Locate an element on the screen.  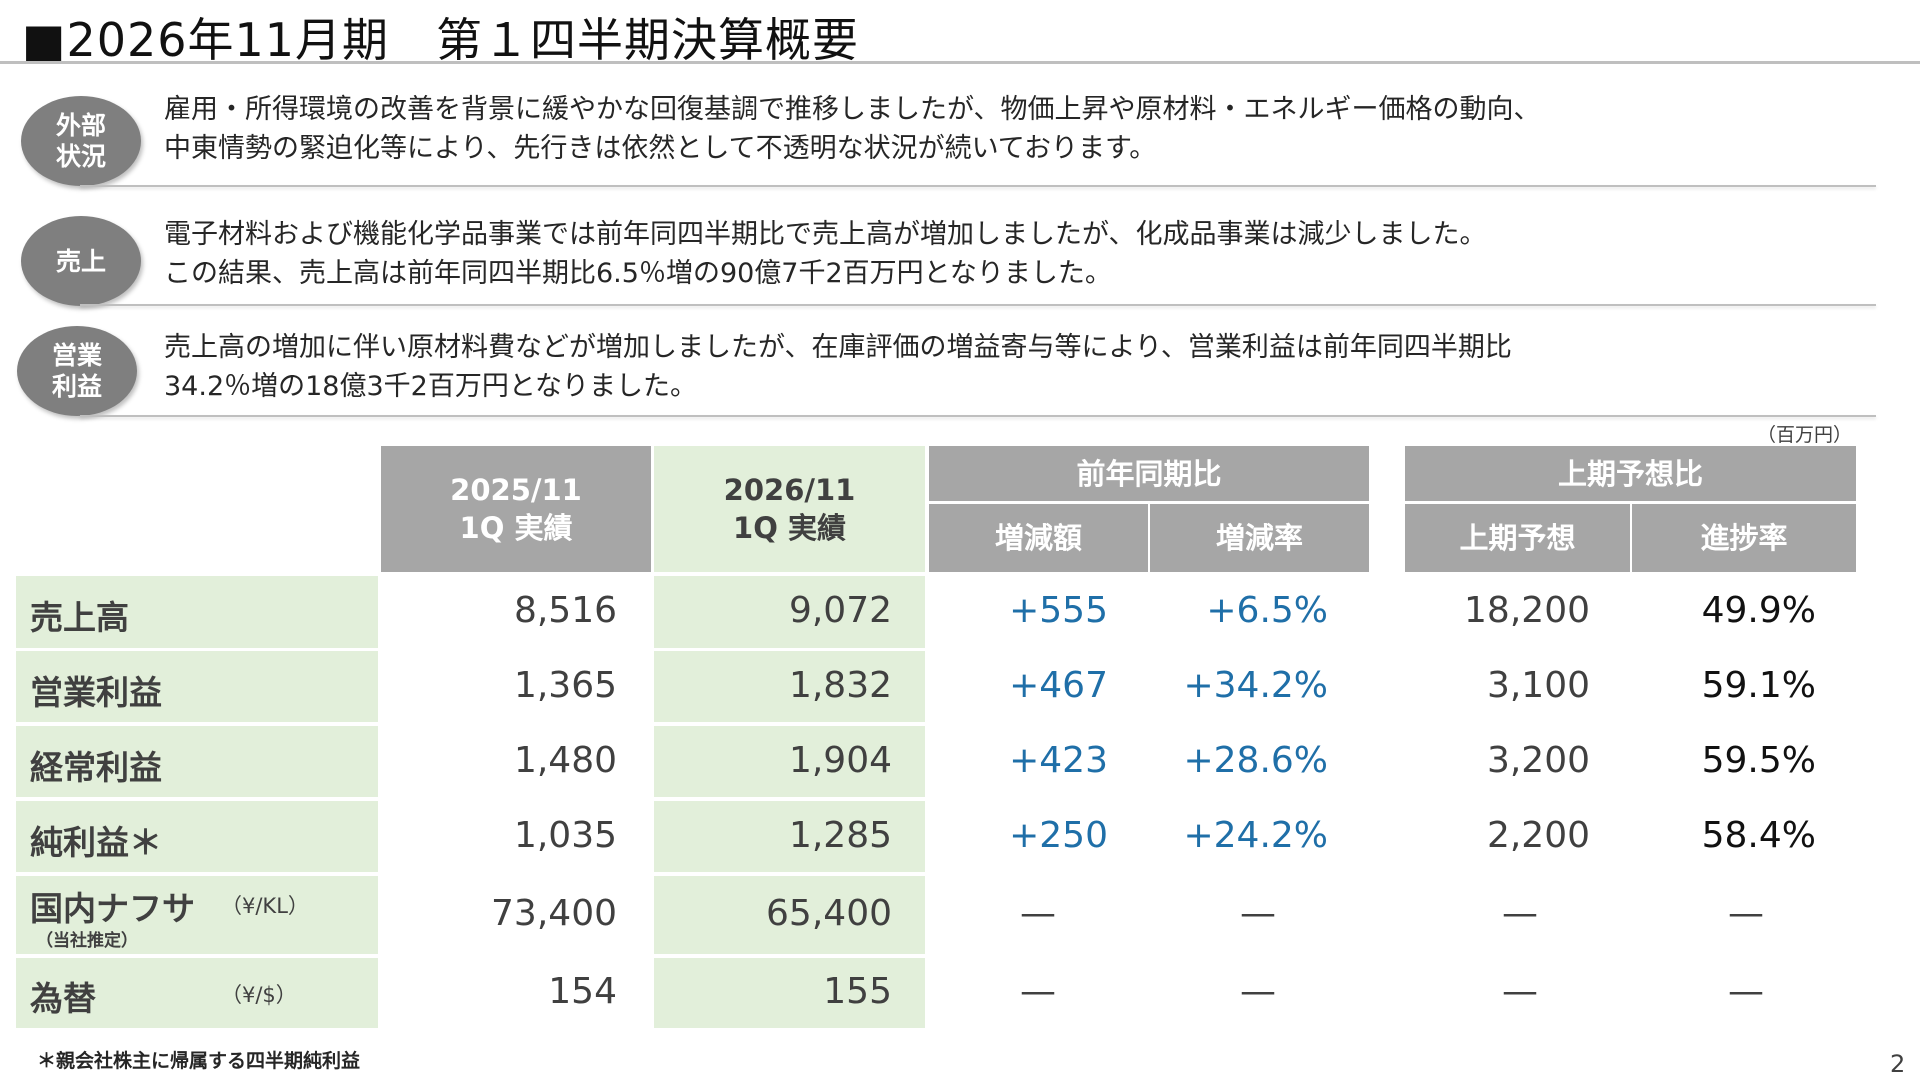
row-label: 経常利益 is located at coordinates (96, 767).